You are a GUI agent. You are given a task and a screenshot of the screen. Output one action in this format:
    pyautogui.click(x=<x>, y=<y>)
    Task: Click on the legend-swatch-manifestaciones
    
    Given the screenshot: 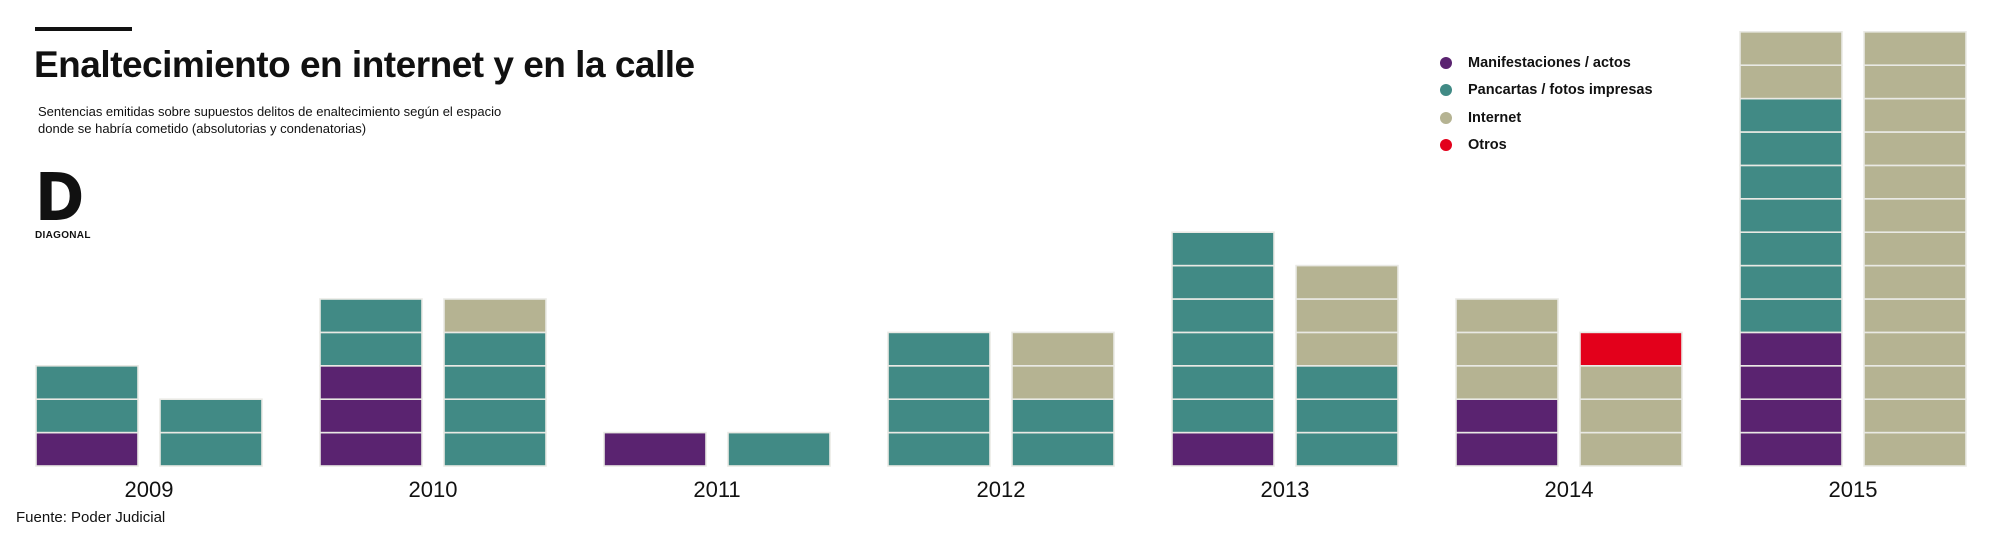 What is the action you would take?
    pyautogui.click(x=1446, y=62)
    